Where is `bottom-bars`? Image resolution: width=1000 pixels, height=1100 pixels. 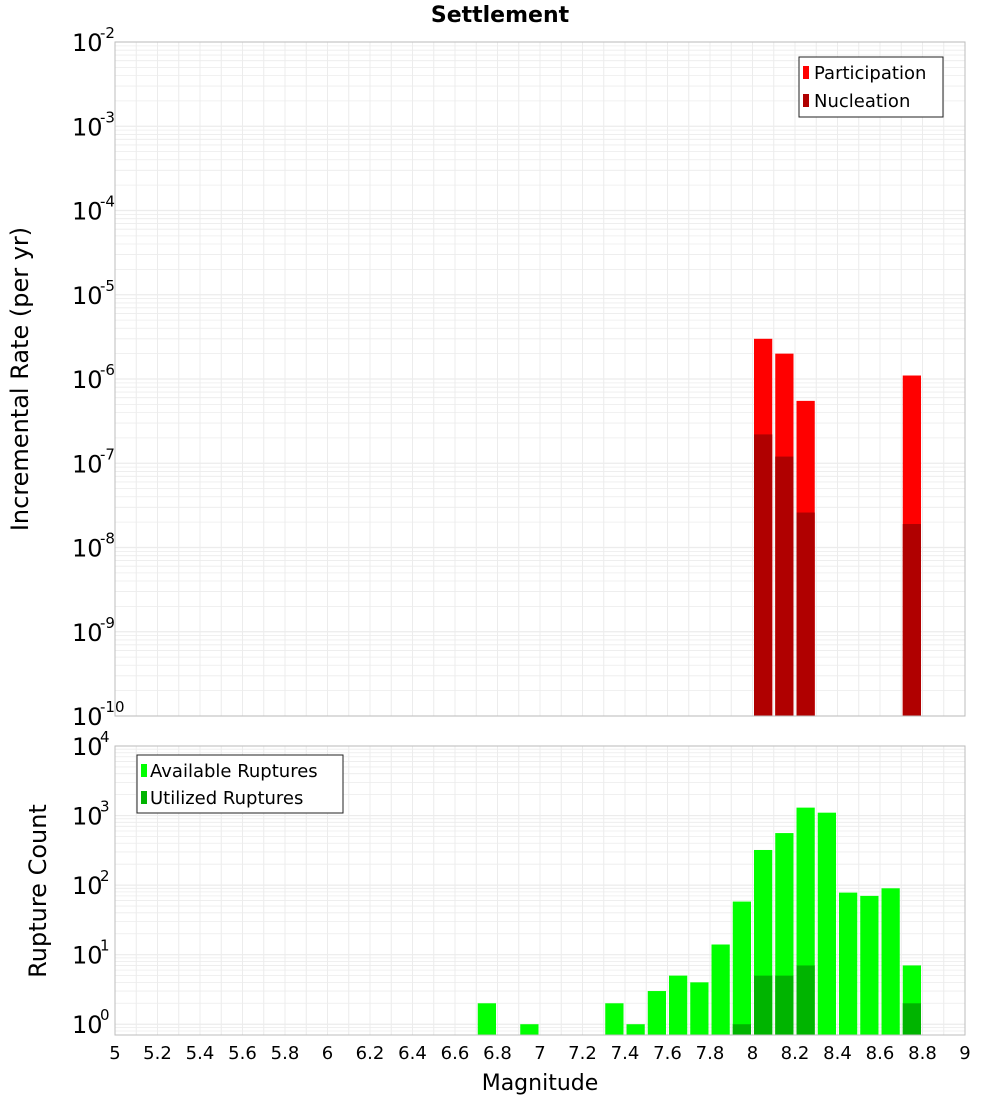
bottom-bars is located at coordinates (699, 921).